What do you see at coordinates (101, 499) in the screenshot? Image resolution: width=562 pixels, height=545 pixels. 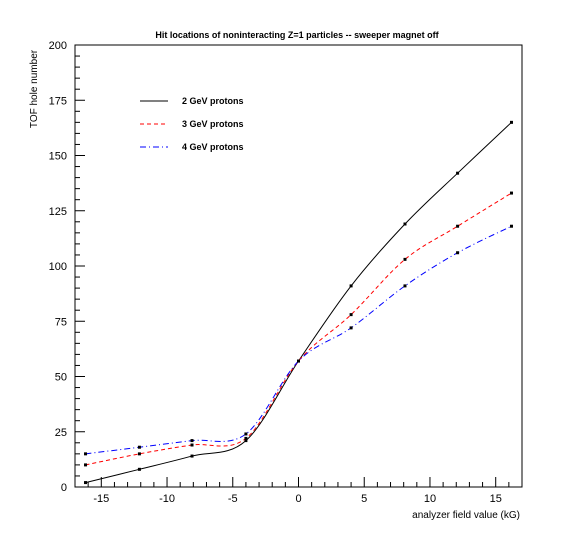 I see `x-tick-label: -15` at bounding box center [101, 499].